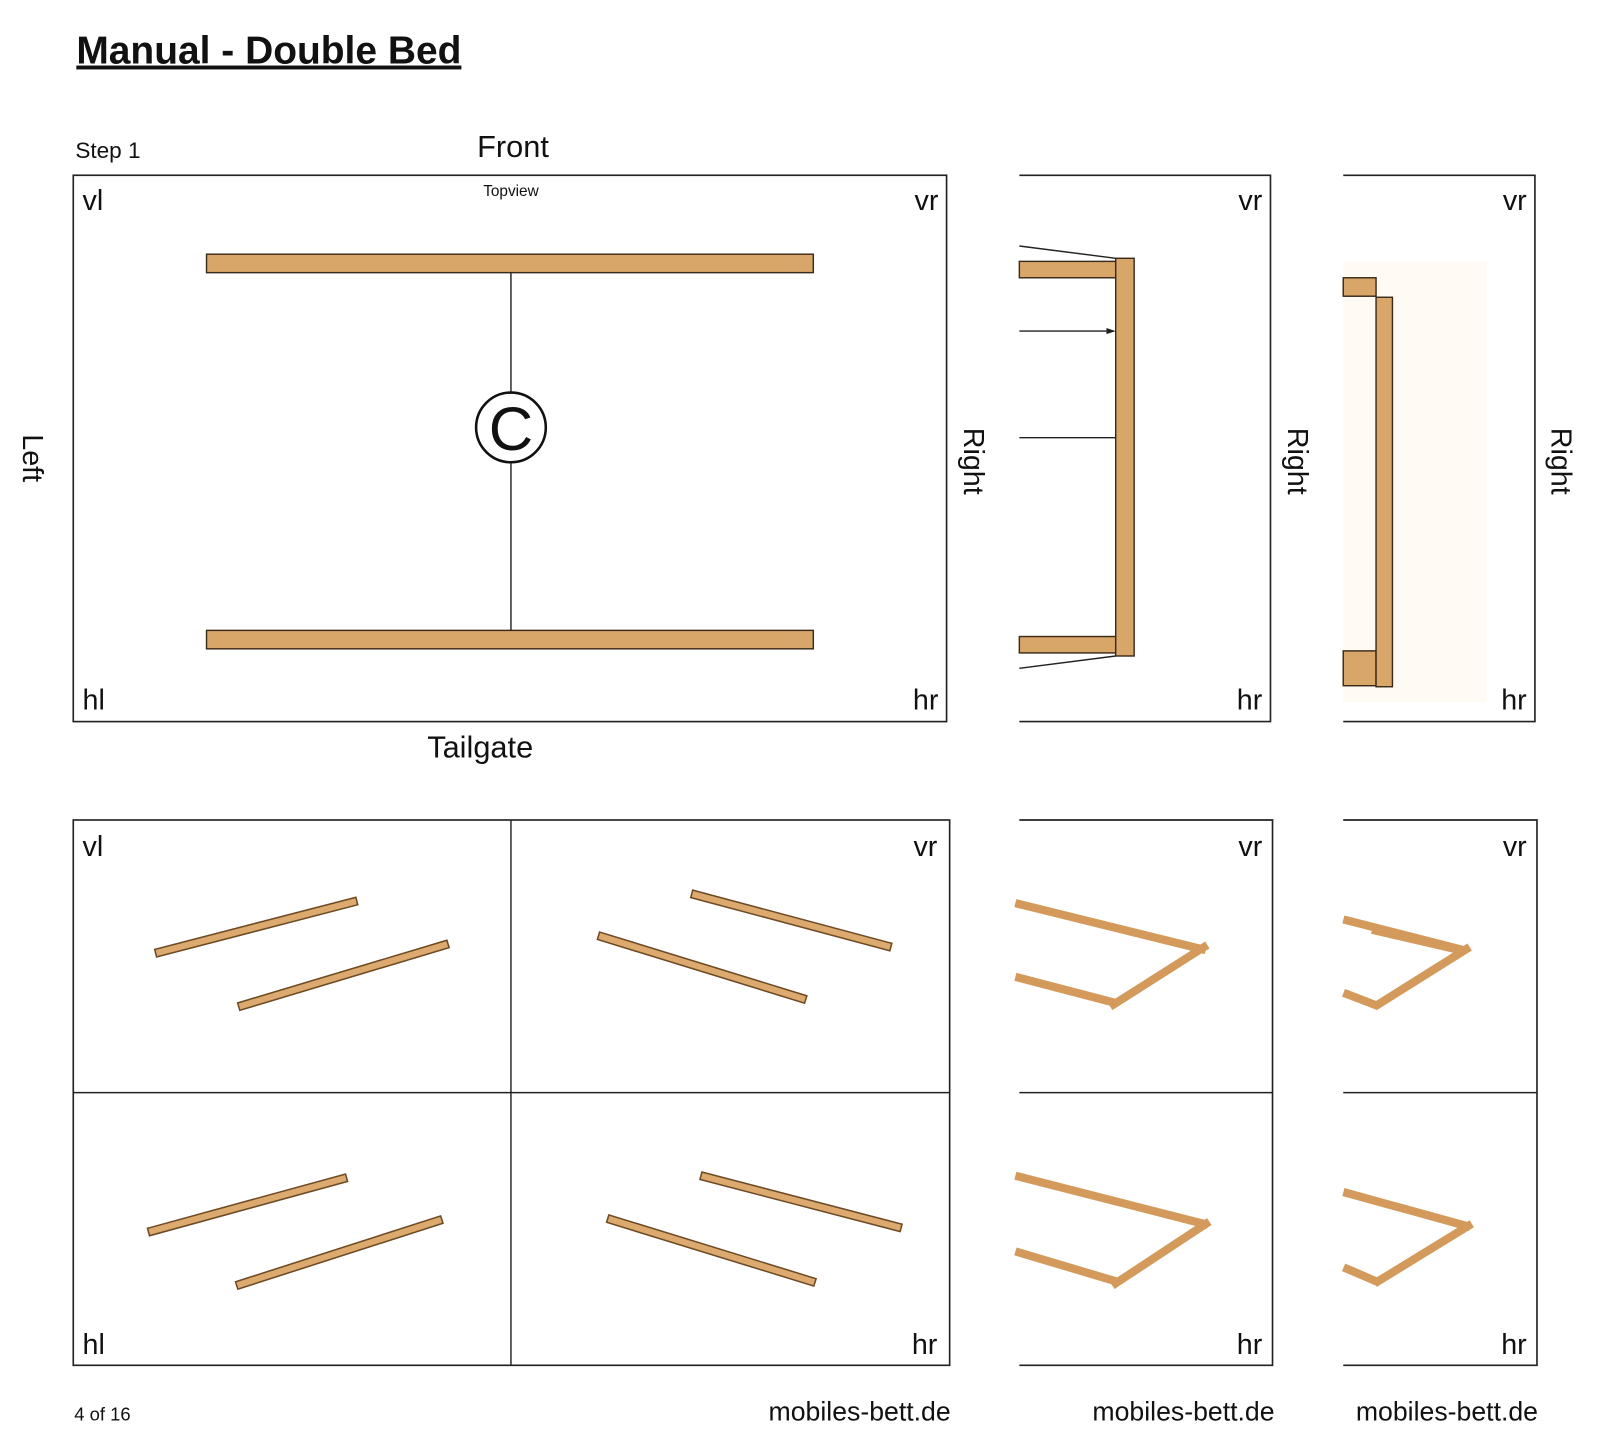 The width and height of the screenshot is (1600, 1440). Describe the element at coordinates (511, 191) in the screenshot. I see `topview-caption: Topview` at that location.